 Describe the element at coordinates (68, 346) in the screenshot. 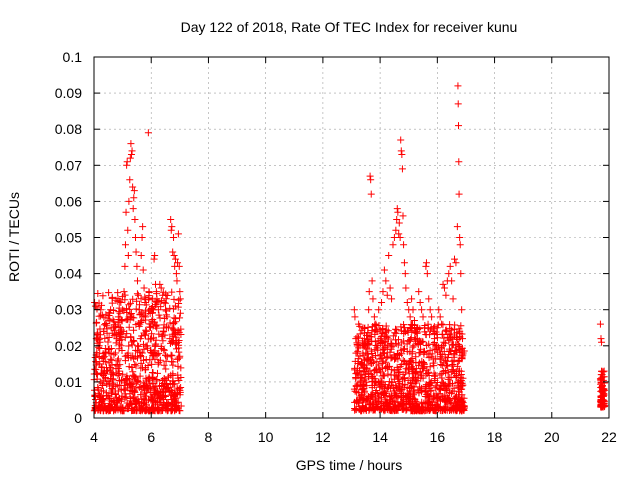

I see `y-tick-label: 0.02` at that location.